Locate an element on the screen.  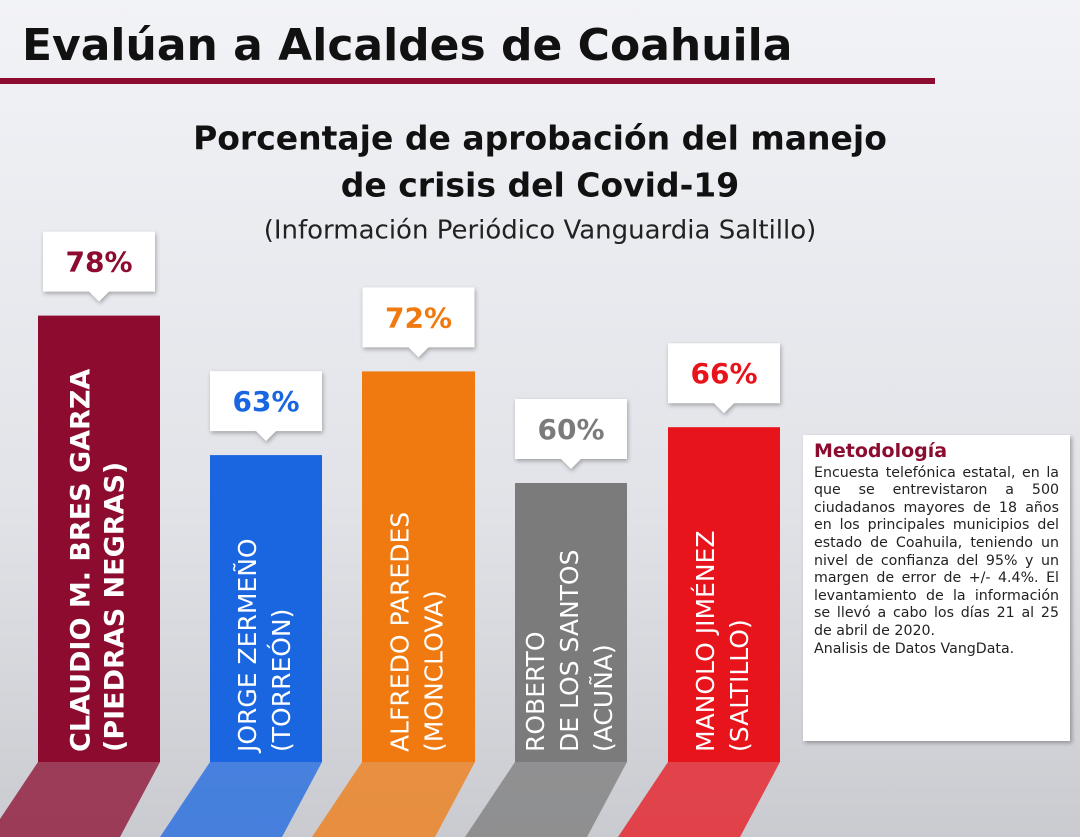
category-label: (ACUÑA) is located at coordinates (603, 698).